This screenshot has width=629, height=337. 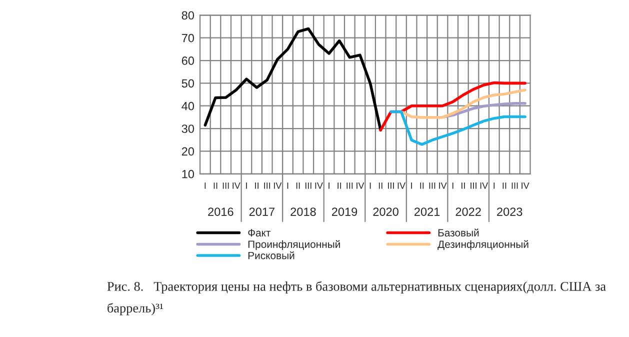 I want to click on legend-label: Факт, so click(x=259, y=233).